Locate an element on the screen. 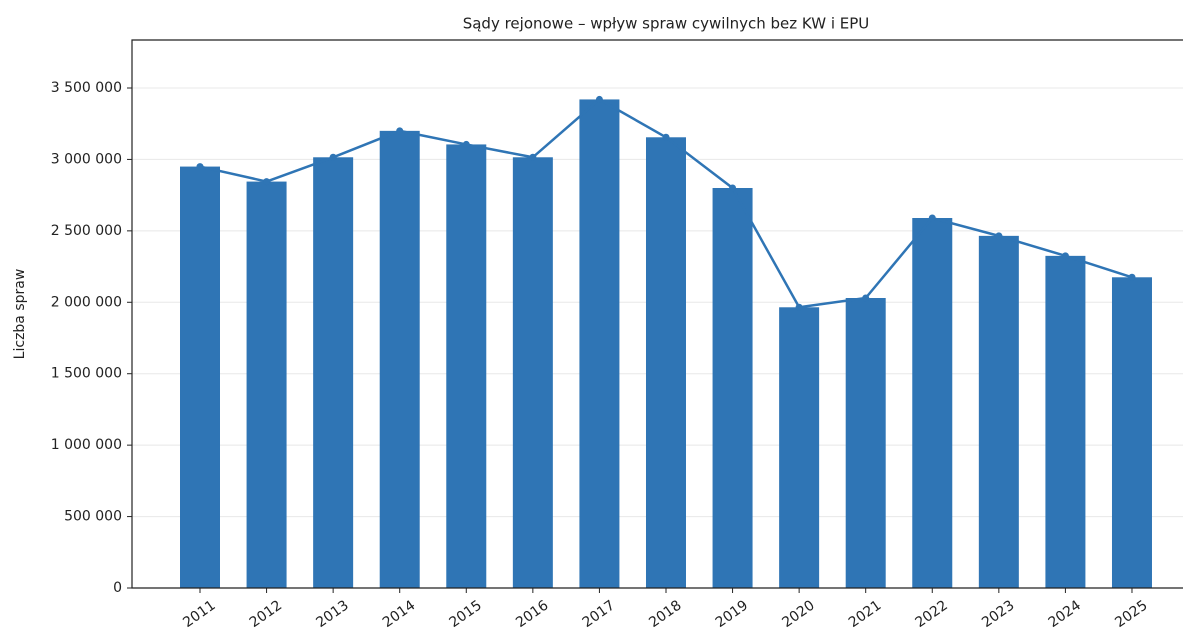 The height and width of the screenshot is (639, 1183). y-tick-label: 1 500 000 is located at coordinates (86, 374).